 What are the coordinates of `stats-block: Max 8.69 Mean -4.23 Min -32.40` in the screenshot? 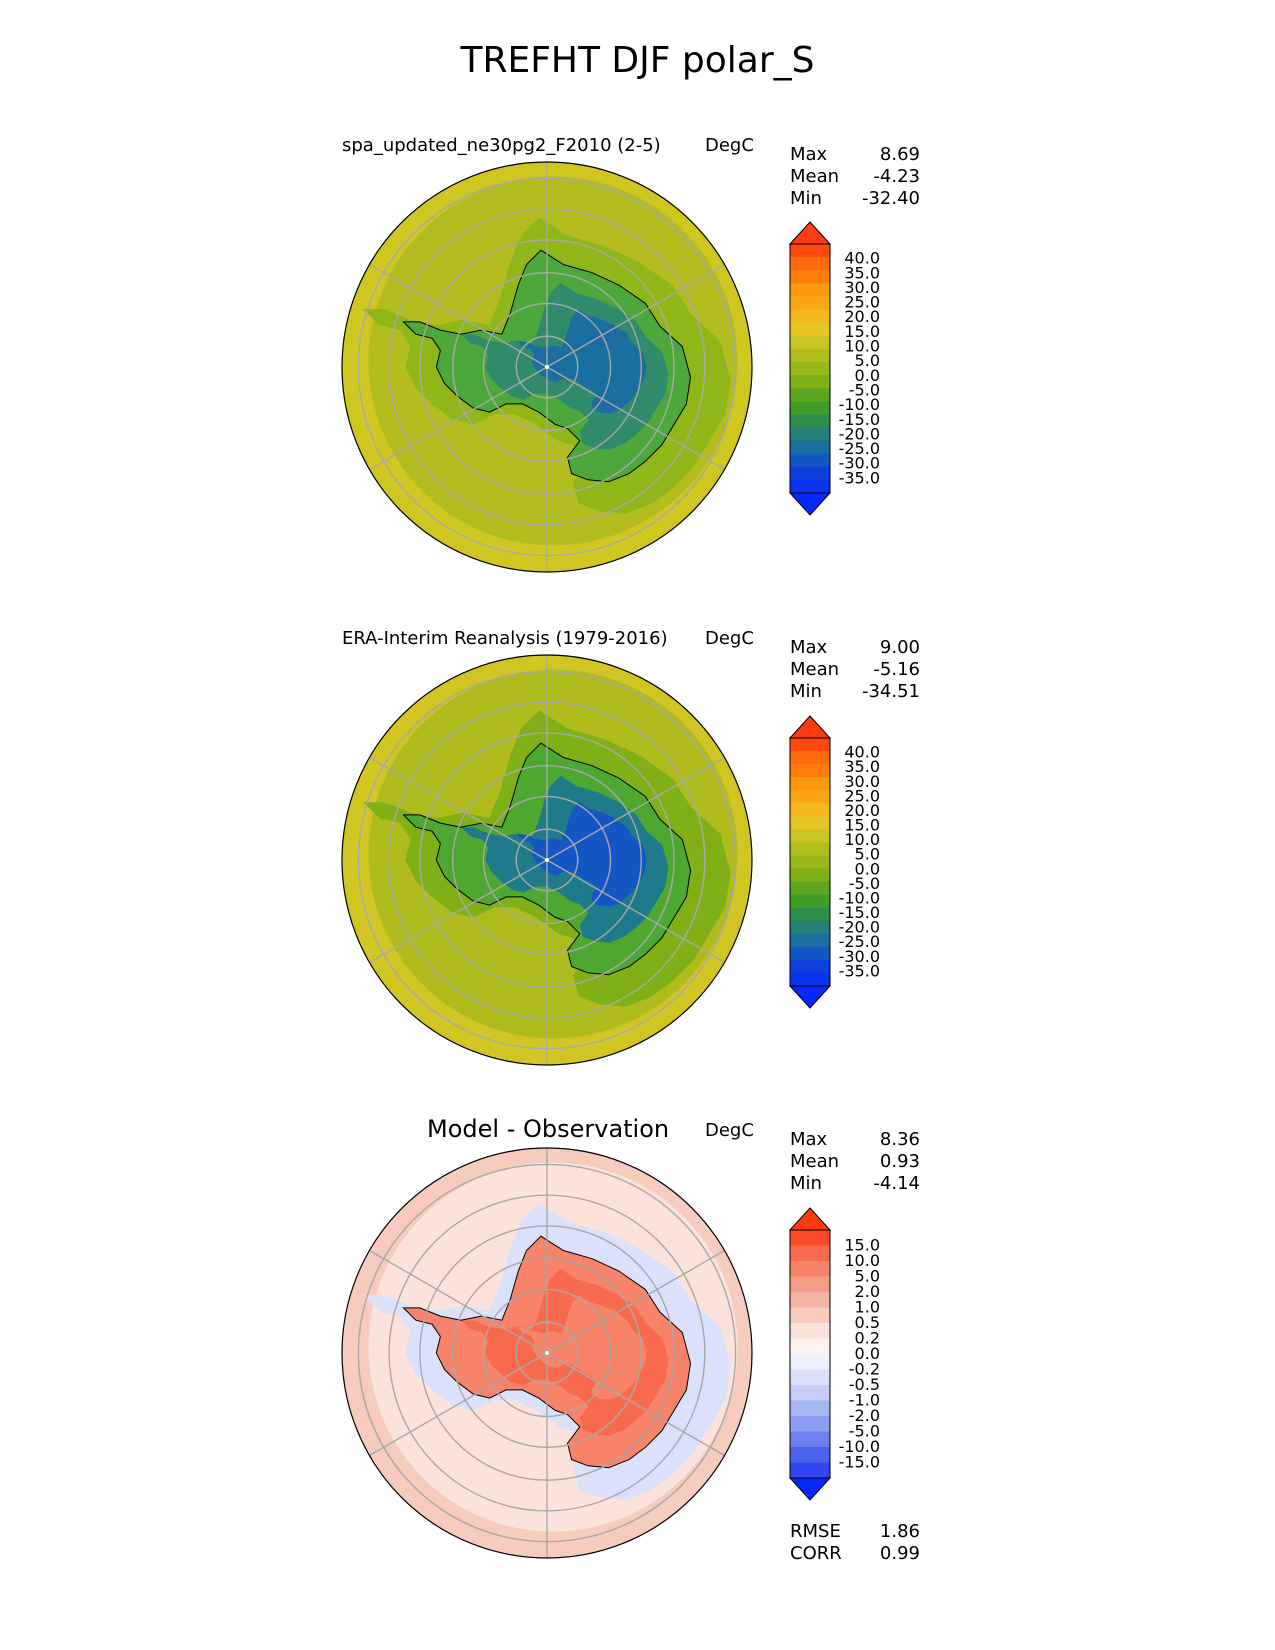 It's located at (855, 177).